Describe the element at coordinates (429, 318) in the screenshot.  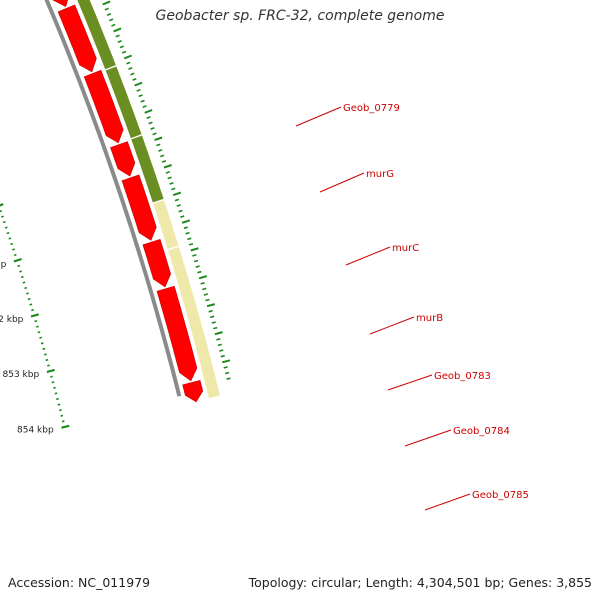
I see `gene-label-murb: murB` at that location.